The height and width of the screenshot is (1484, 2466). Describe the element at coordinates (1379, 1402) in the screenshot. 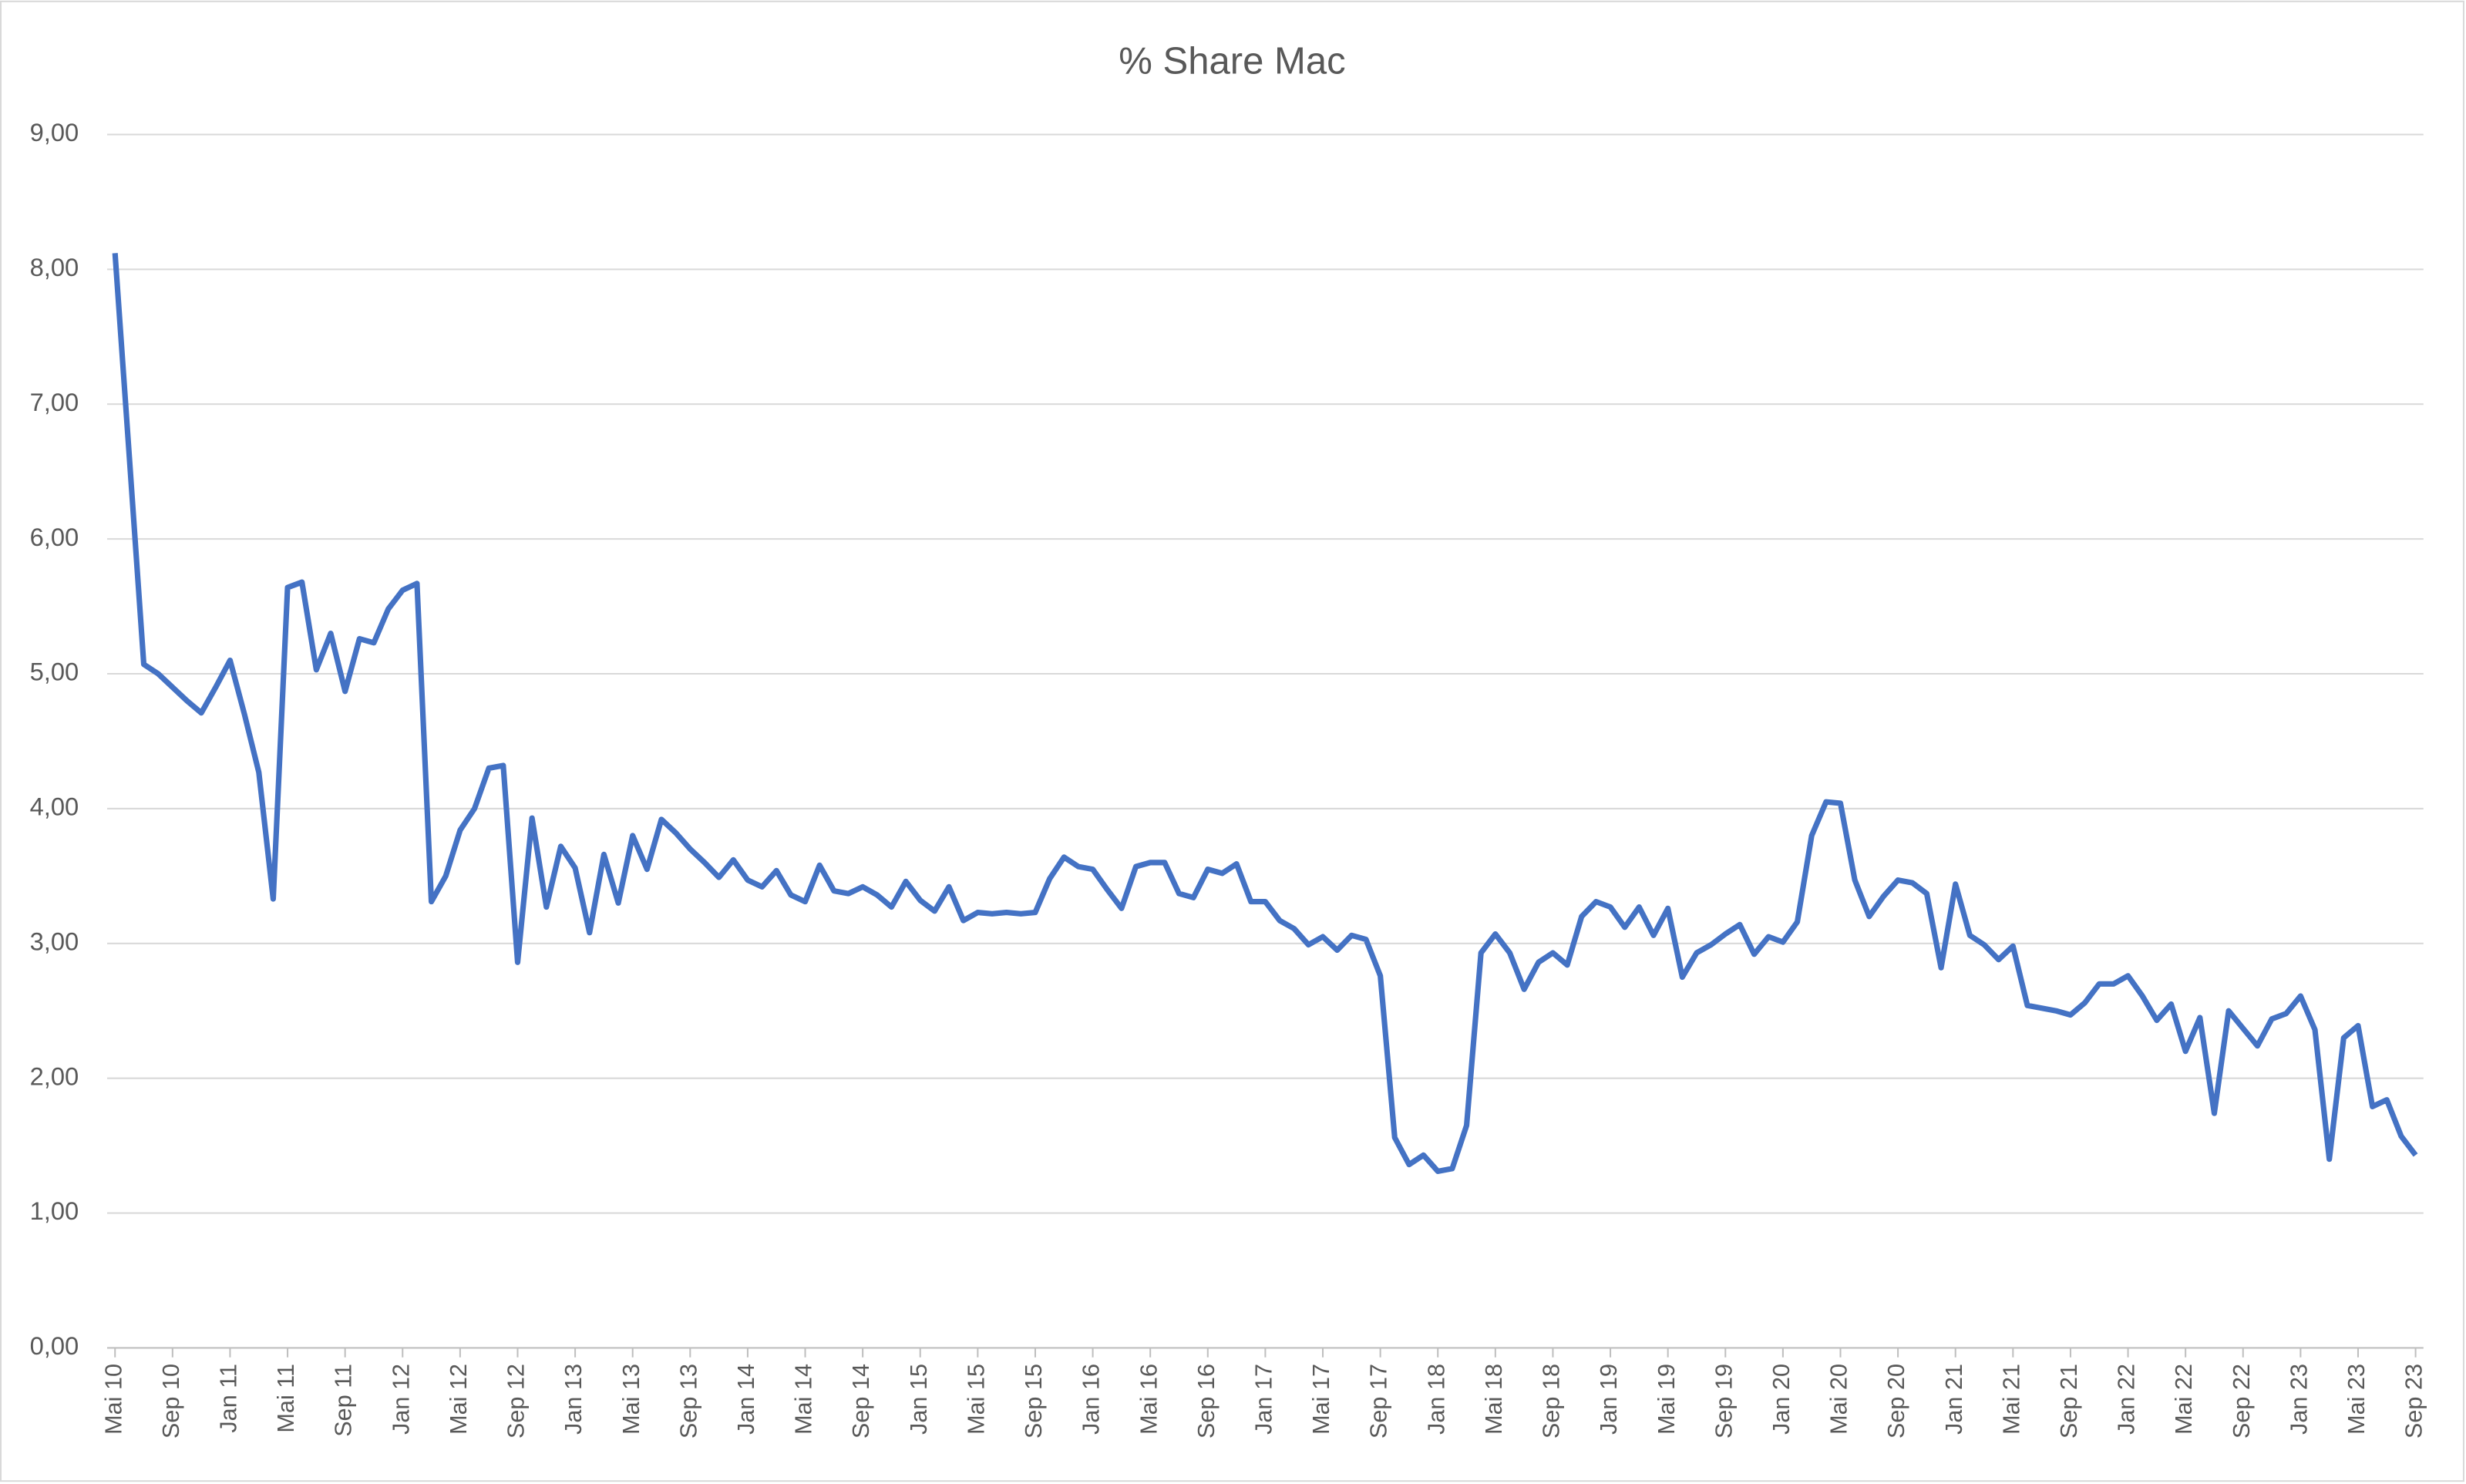

I see `x-tick-label: Sep 17` at that location.